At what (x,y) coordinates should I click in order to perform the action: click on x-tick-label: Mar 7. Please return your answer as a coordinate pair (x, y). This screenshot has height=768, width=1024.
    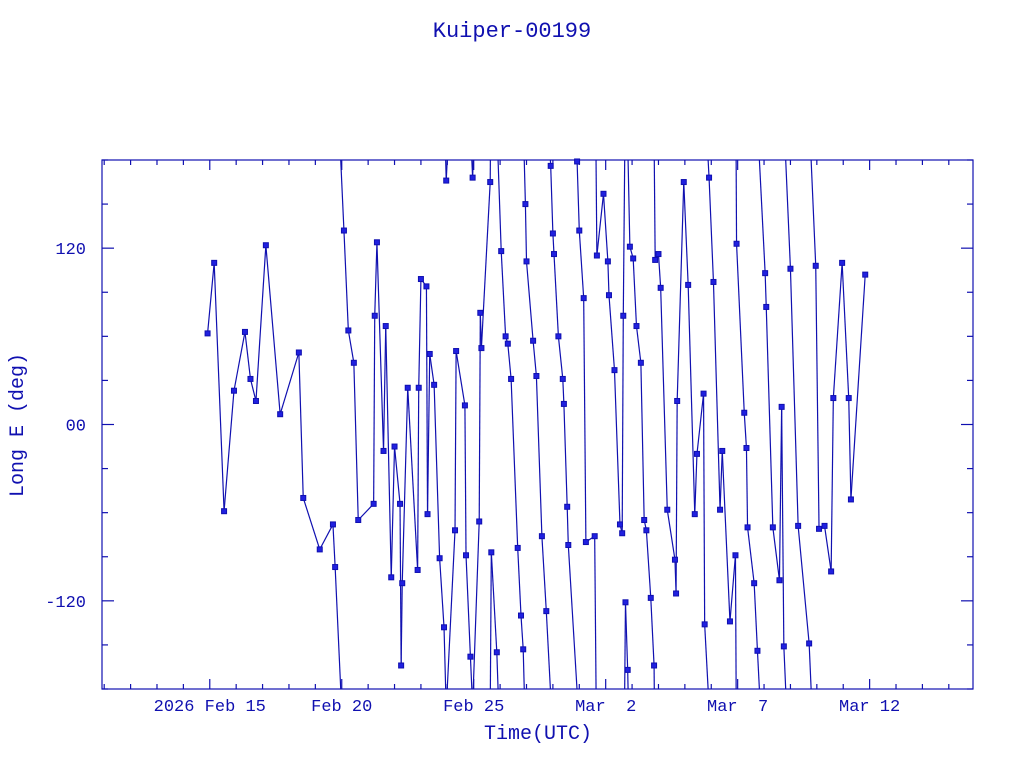
    Looking at the image, I should click on (737, 707).